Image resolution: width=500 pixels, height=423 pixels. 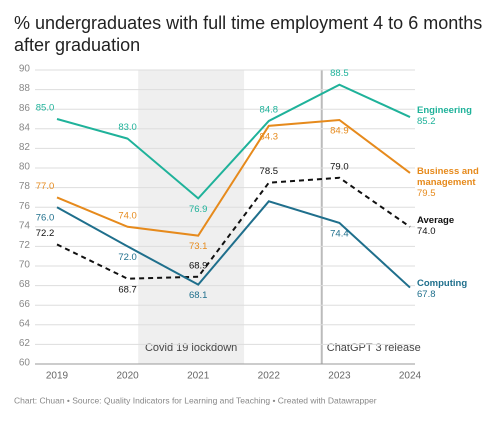 What do you see at coordinates (25, 88) in the screenshot?
I see `y-tick-label: 88` at bounding box center [25, 88].